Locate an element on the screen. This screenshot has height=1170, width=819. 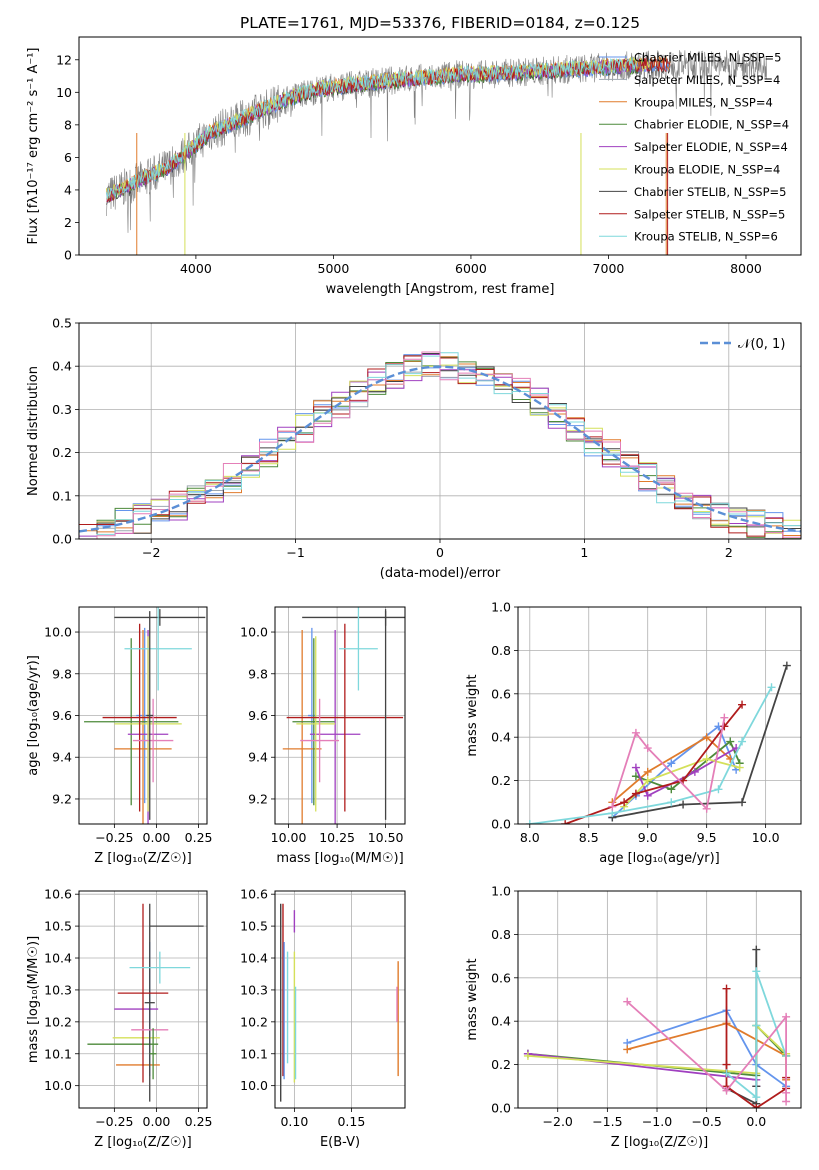
x-tick-label: −2.0 is located at coordinates (558, 1121).